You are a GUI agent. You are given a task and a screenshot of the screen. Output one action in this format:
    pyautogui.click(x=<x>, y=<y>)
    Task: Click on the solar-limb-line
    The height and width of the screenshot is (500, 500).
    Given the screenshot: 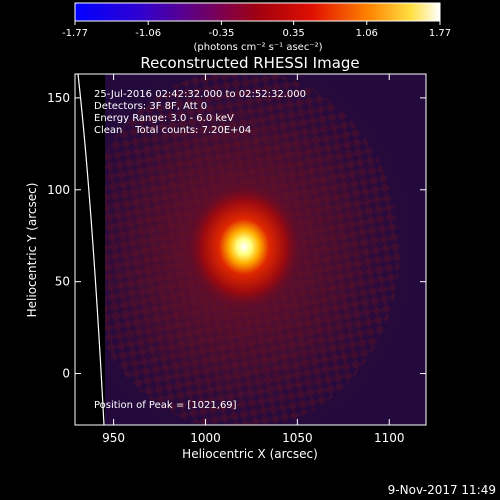 What is the action you would take?
    pyautogui.click(x=91, y=249)
    